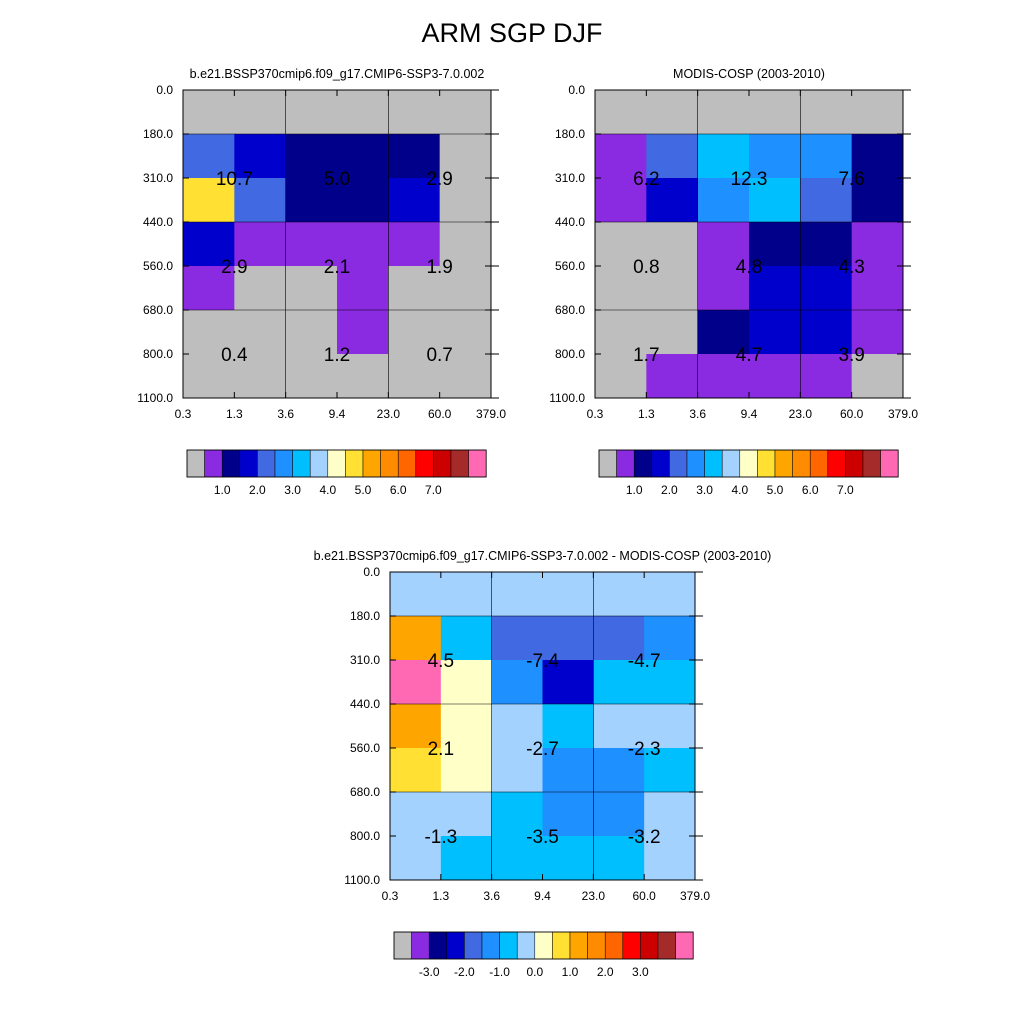  I want to click on colorbar-label: 1.0, so click(634, 490).